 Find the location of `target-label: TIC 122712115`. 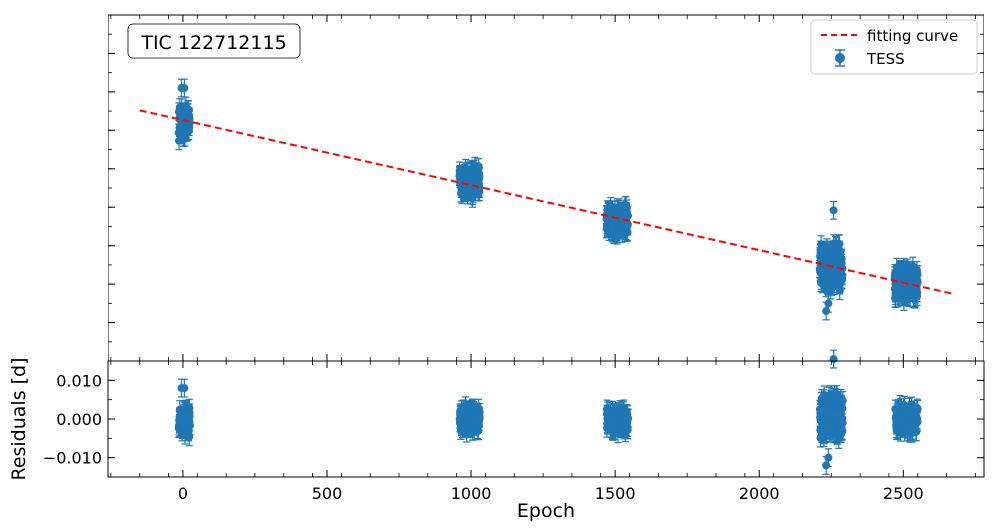

target-label: TIC 122712115 is located at coordinates (213, 43).